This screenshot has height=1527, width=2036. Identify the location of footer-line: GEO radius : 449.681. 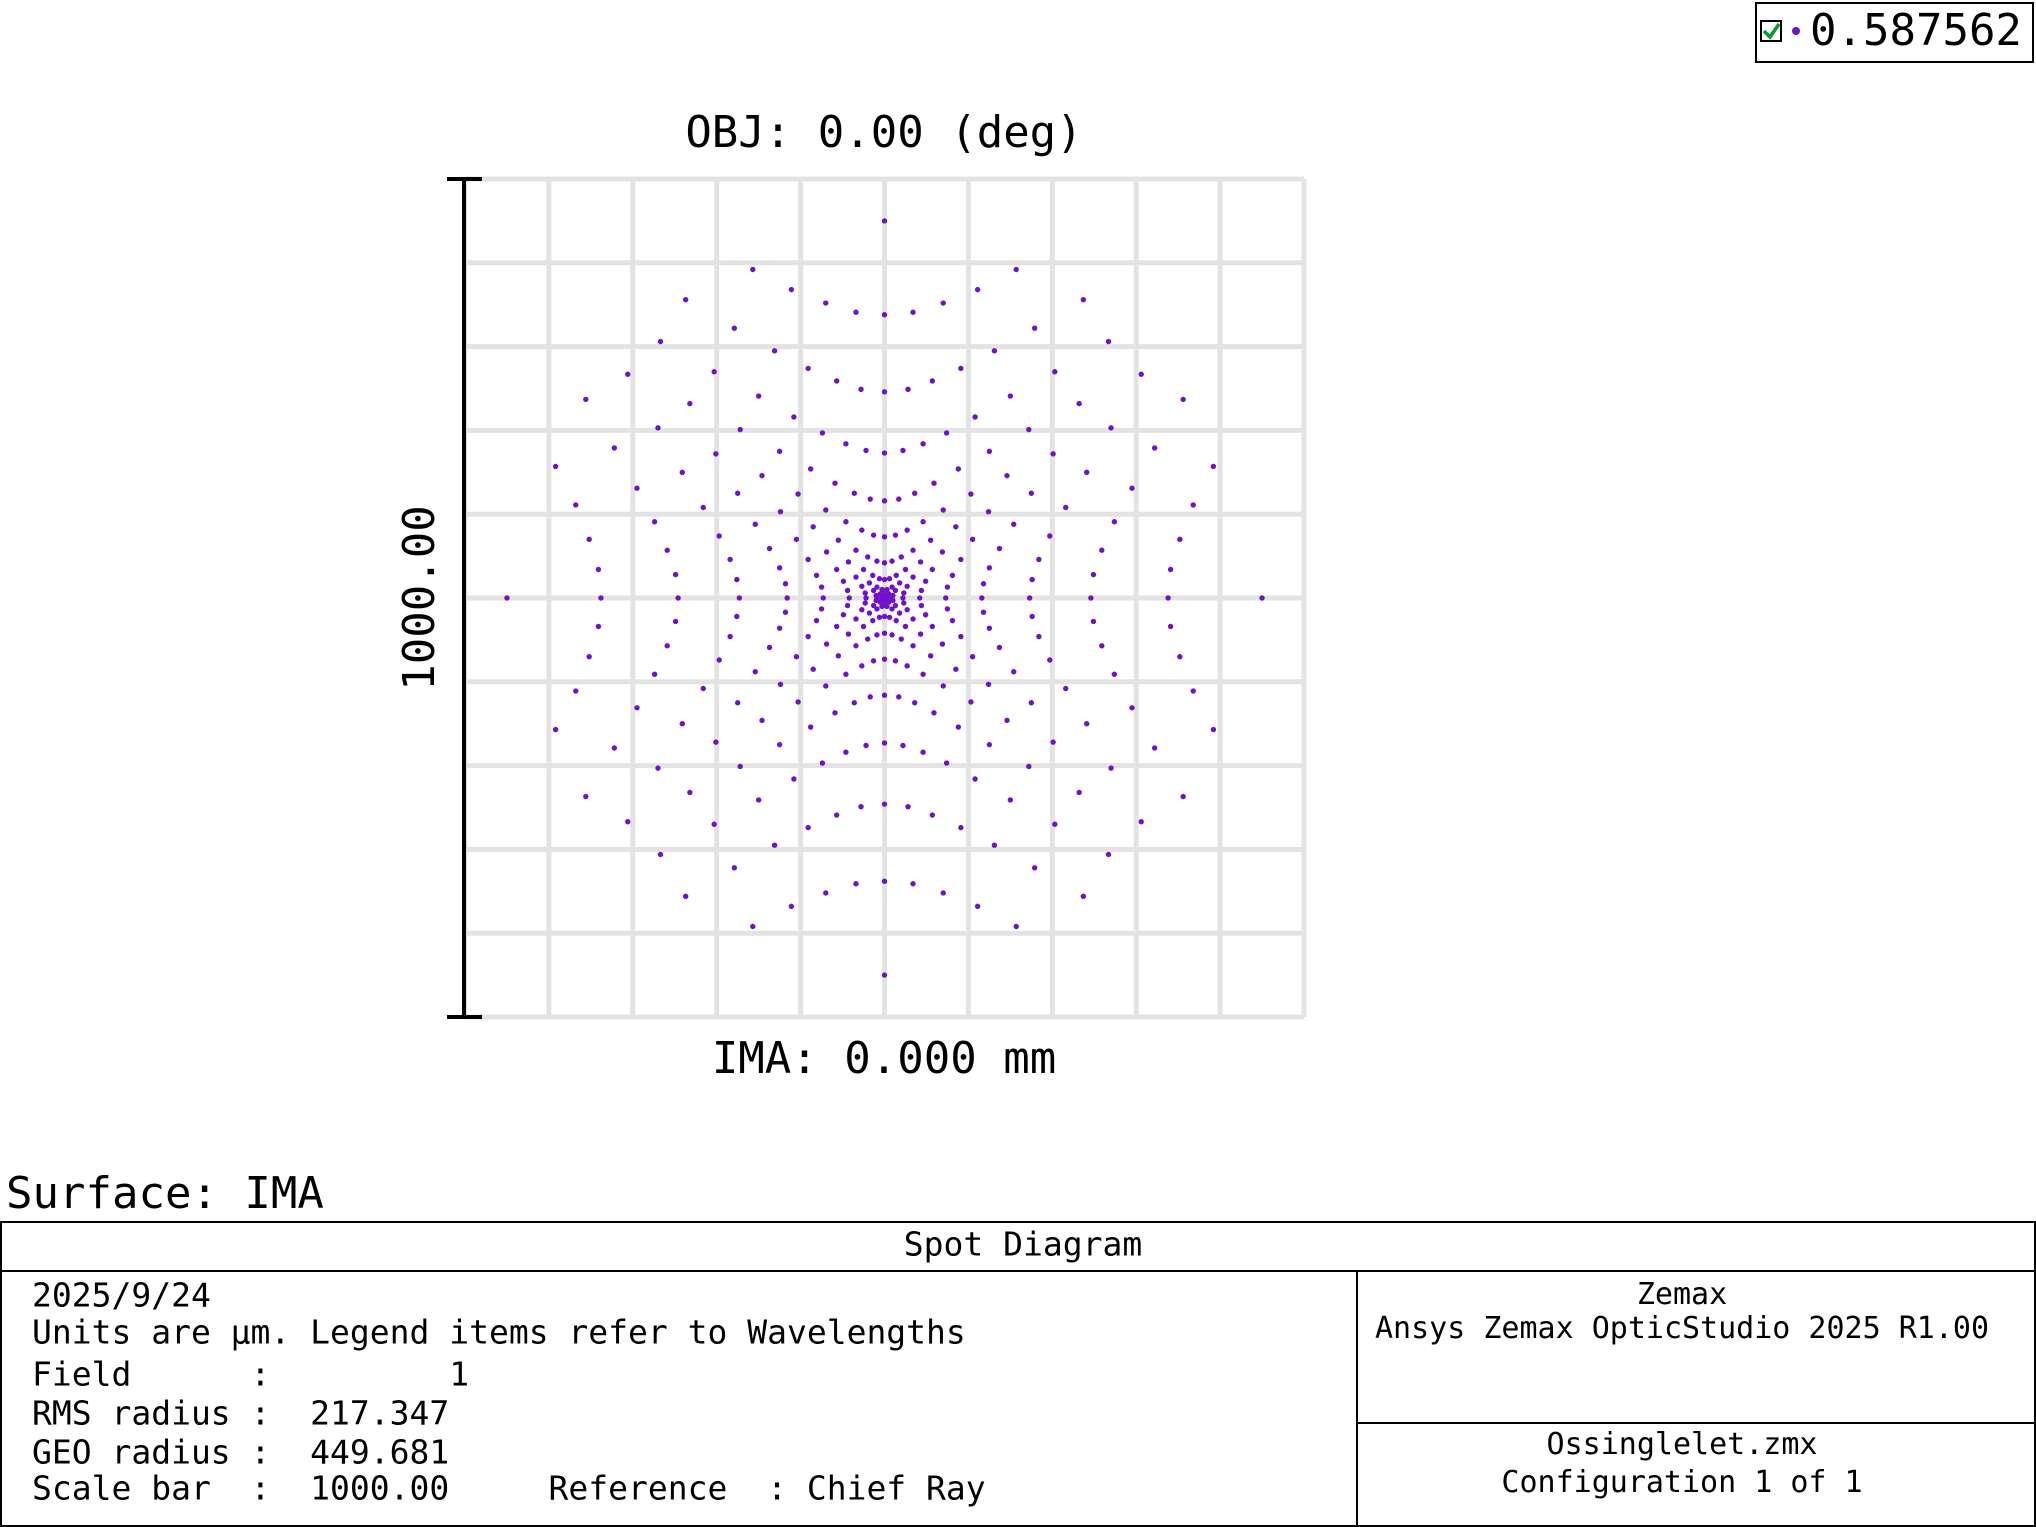
(241, 1452).